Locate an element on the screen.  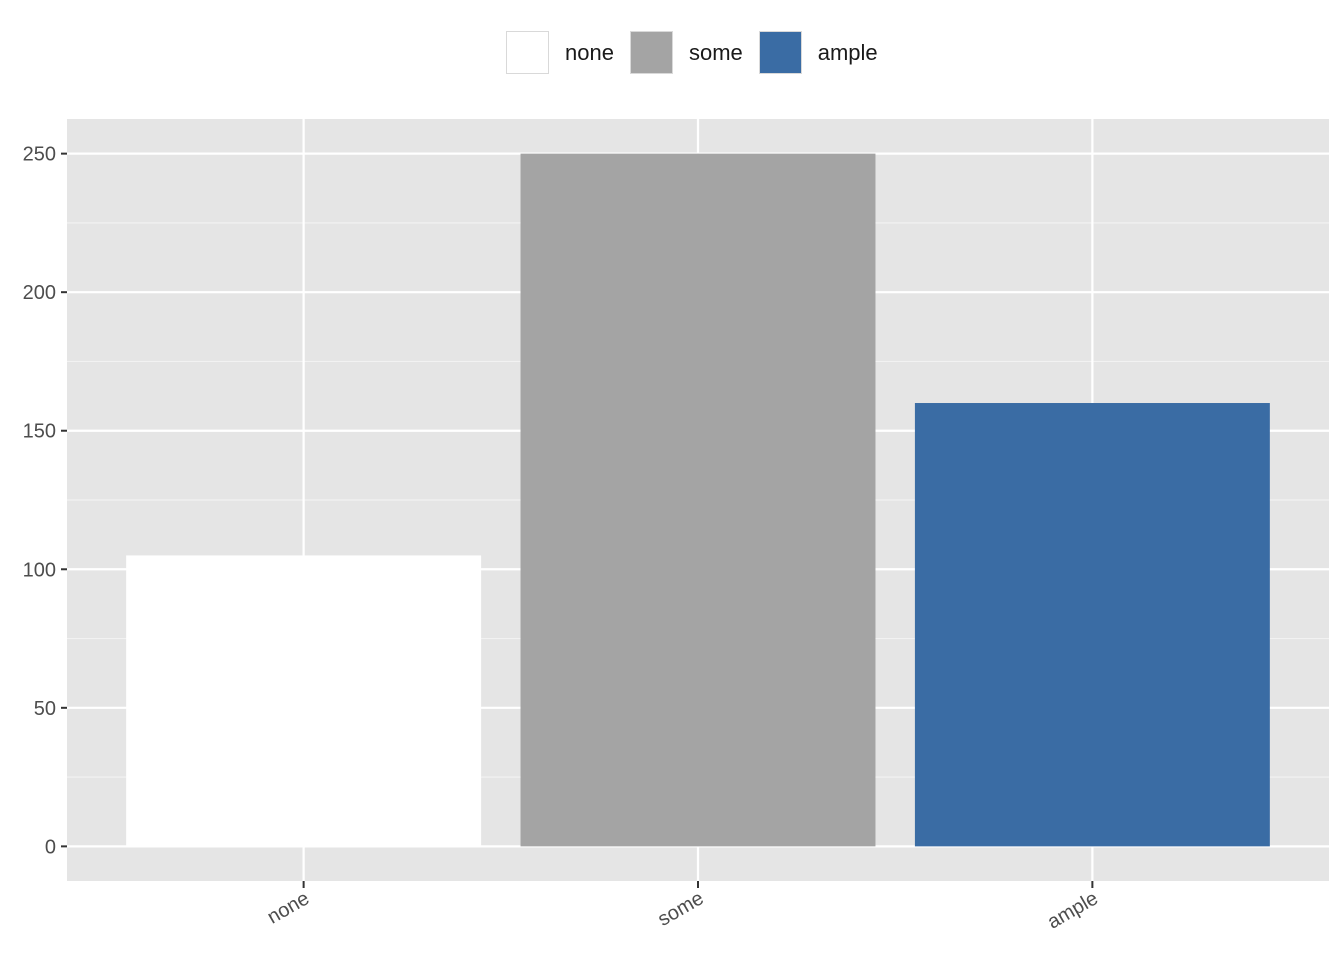
y-tick-label: 0 is located at coordinates (50, 847).